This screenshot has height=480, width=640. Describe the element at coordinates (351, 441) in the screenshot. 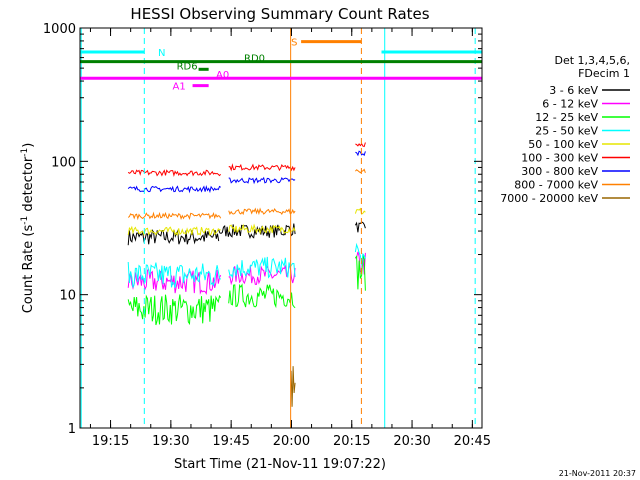

I see `x-tick-label-4: 20:15` at that location.